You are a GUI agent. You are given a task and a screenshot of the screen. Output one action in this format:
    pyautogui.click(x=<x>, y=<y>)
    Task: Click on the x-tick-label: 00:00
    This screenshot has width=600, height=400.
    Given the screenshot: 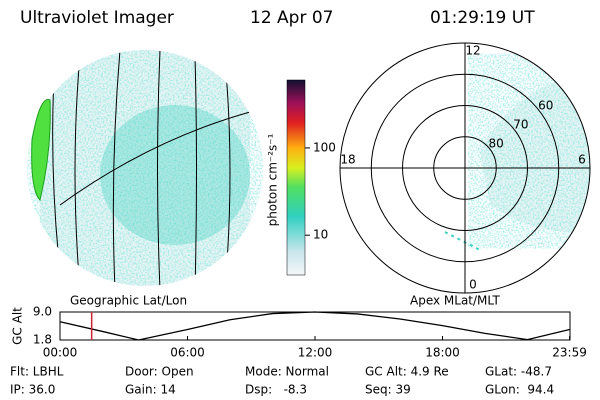 What is the action you would take?
    pyautogui.click(x=60, y=353)
    